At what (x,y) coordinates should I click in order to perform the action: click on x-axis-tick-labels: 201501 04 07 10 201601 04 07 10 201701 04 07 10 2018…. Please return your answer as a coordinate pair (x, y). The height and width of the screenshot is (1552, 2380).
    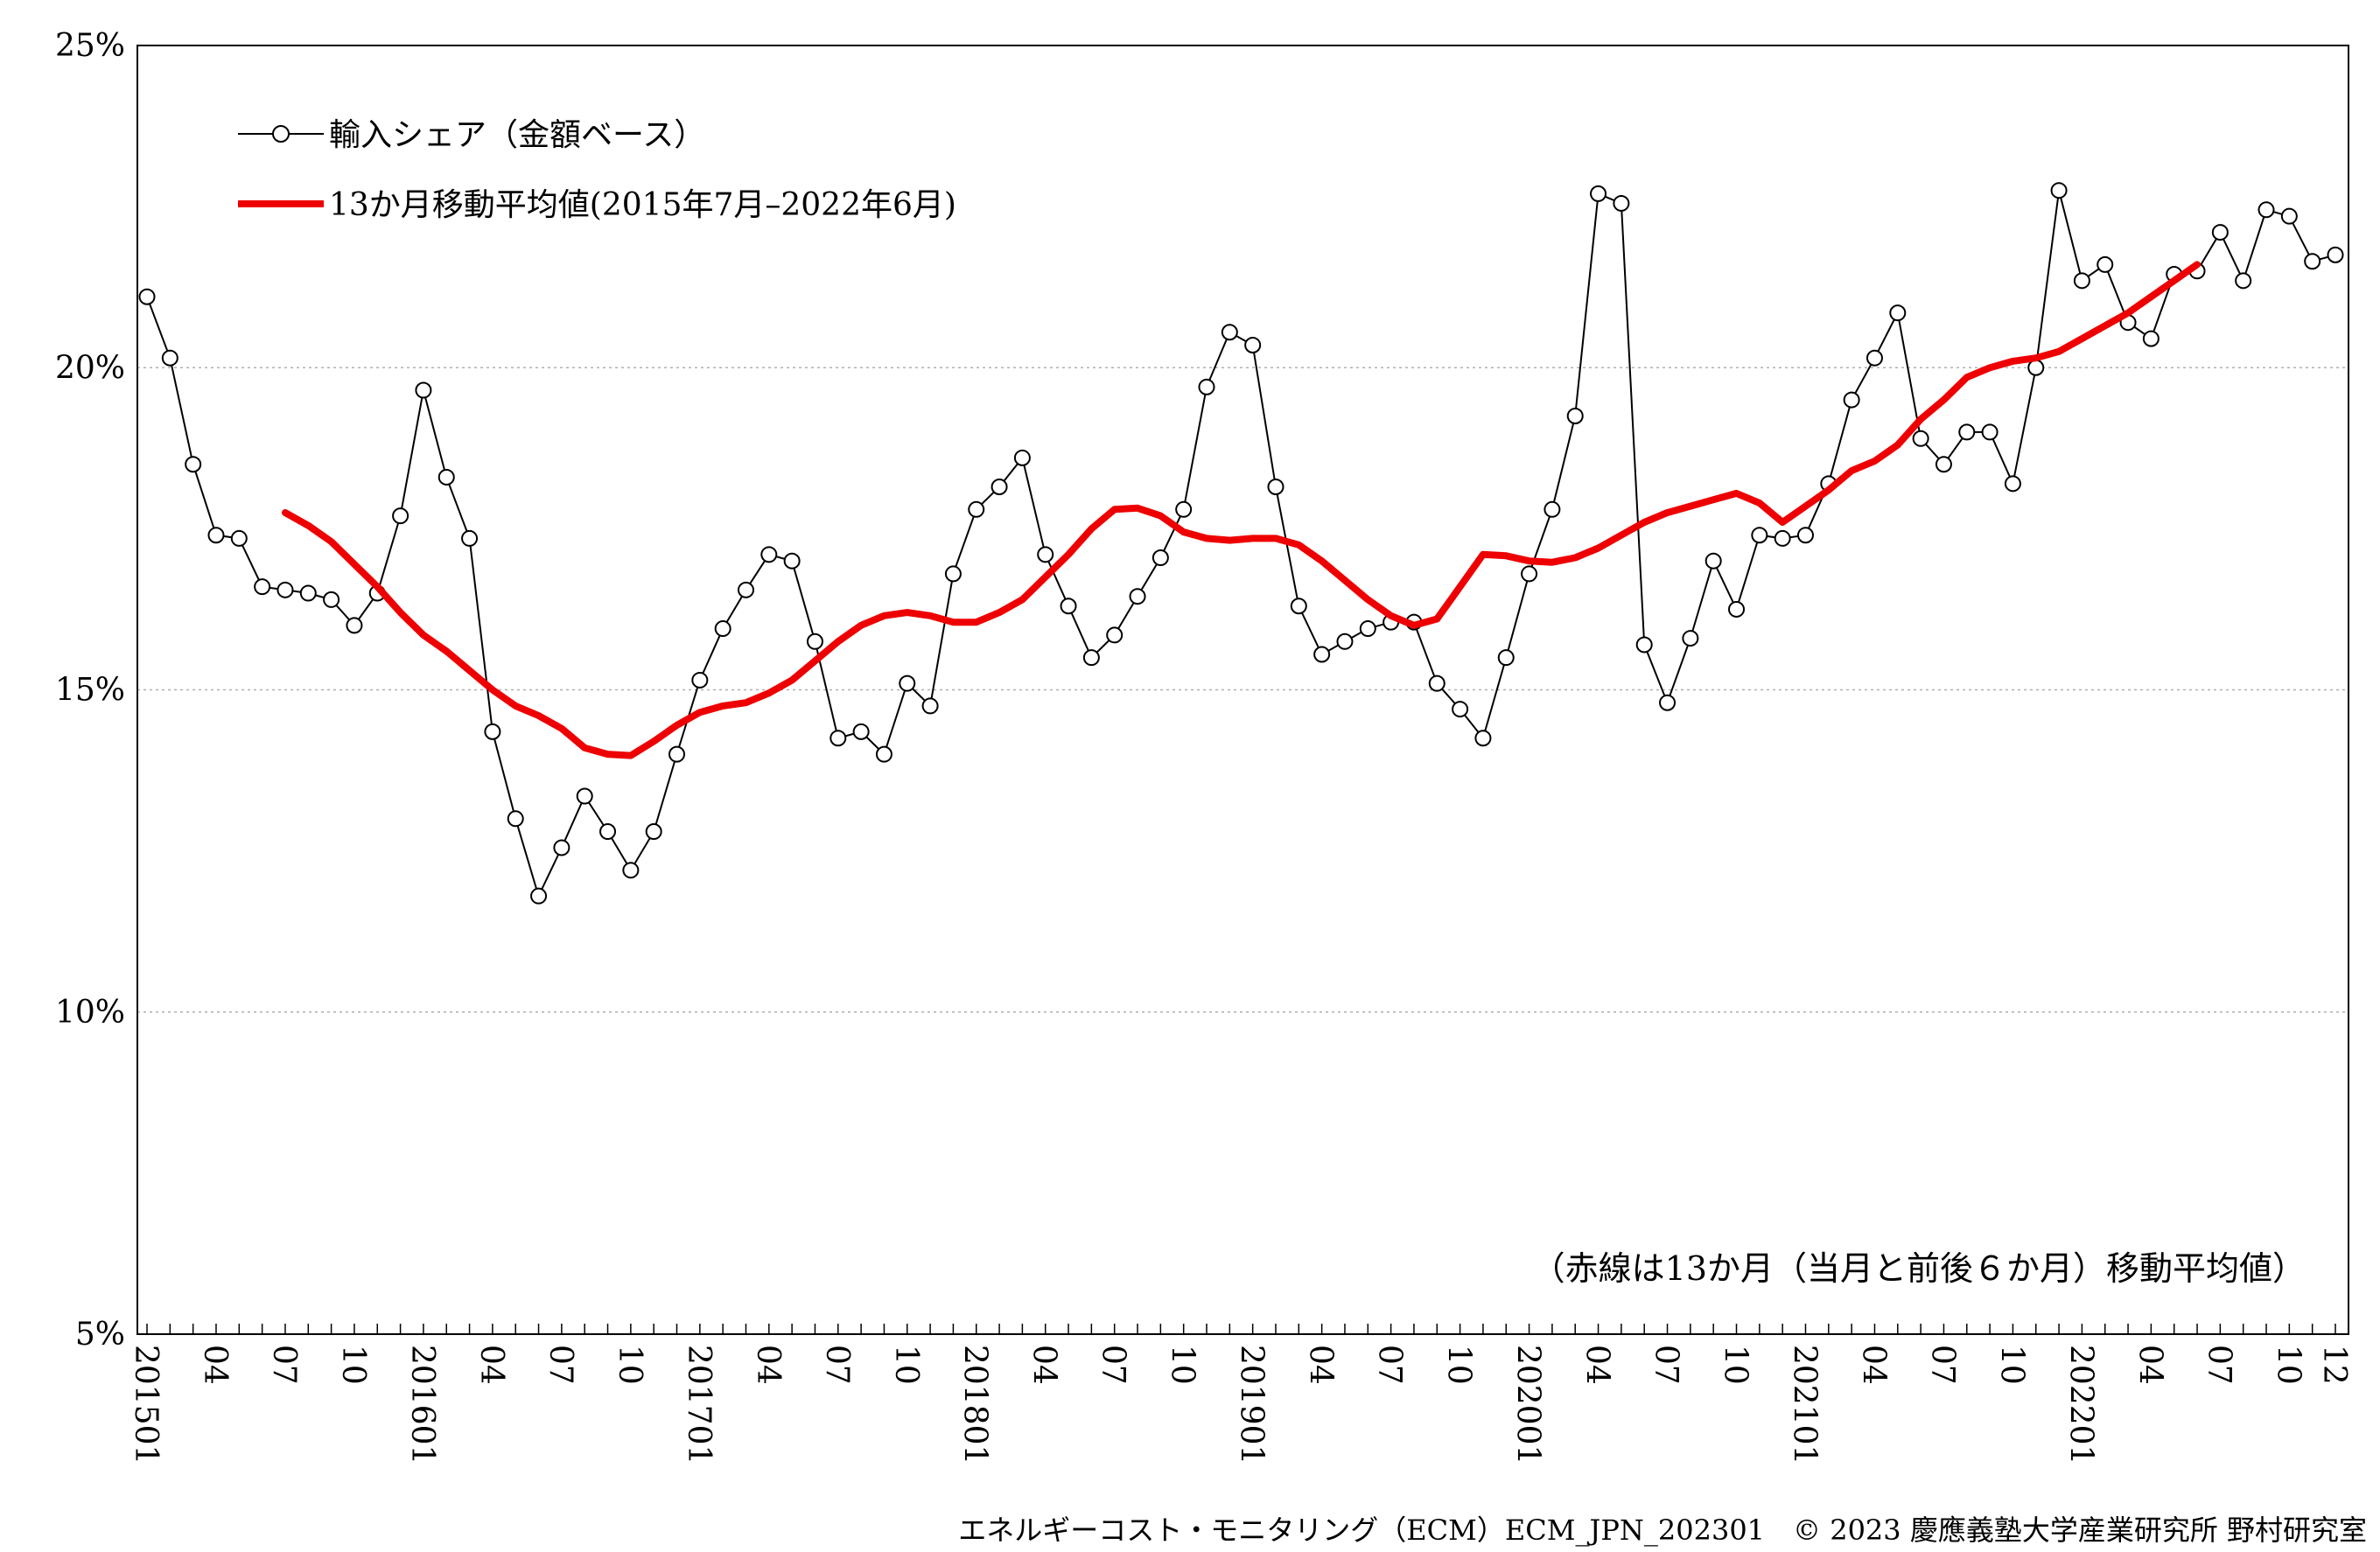
    Looking at the image, I should click on (1240, 1405).